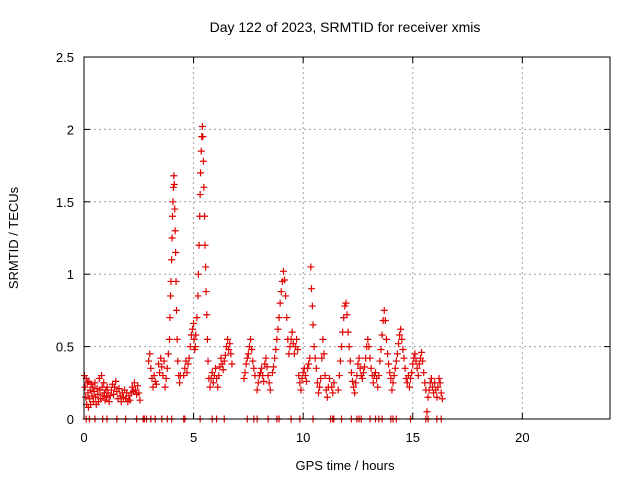 This screenshot has width=640, height=480. Describe the element at coordinates (413, 437) in the screenshot. I see `x-tick-label: 15` at that location.